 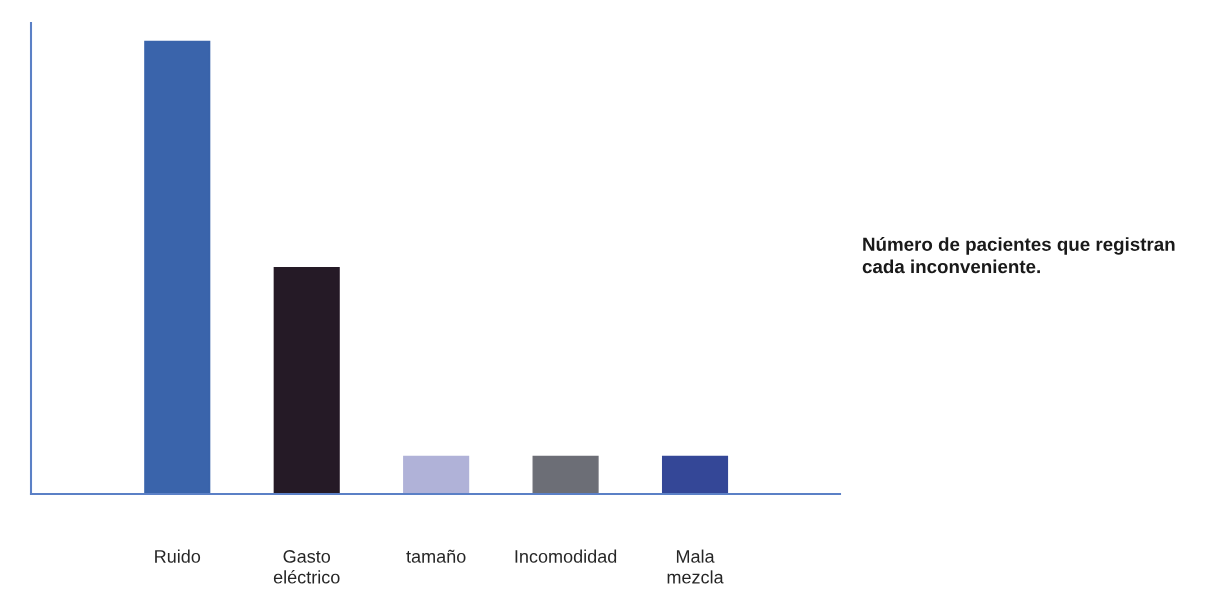 What do you see at coordinates (566, 556) in the screenshot?
I see `x-tick-label: Incomodidad` at bounding box center [566, 556].